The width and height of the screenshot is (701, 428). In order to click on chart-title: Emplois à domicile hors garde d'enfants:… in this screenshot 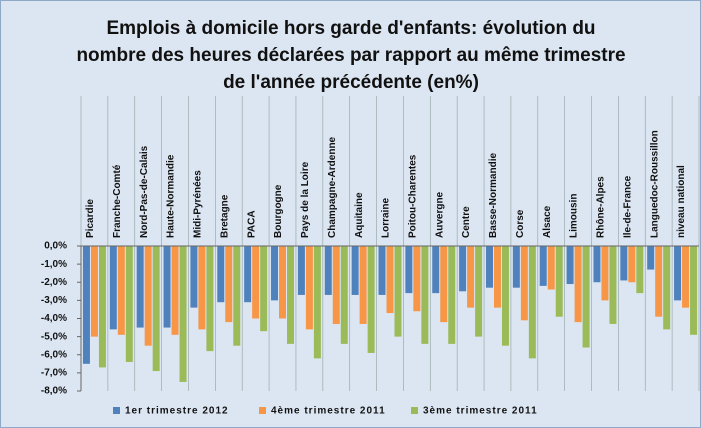, I will do `click(351, 55)`.